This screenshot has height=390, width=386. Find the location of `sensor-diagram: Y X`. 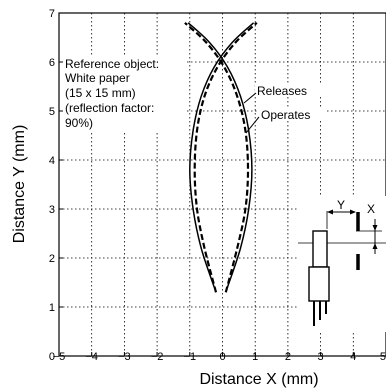

sensor-diagram: Y X is located at coordinates (342, 264).